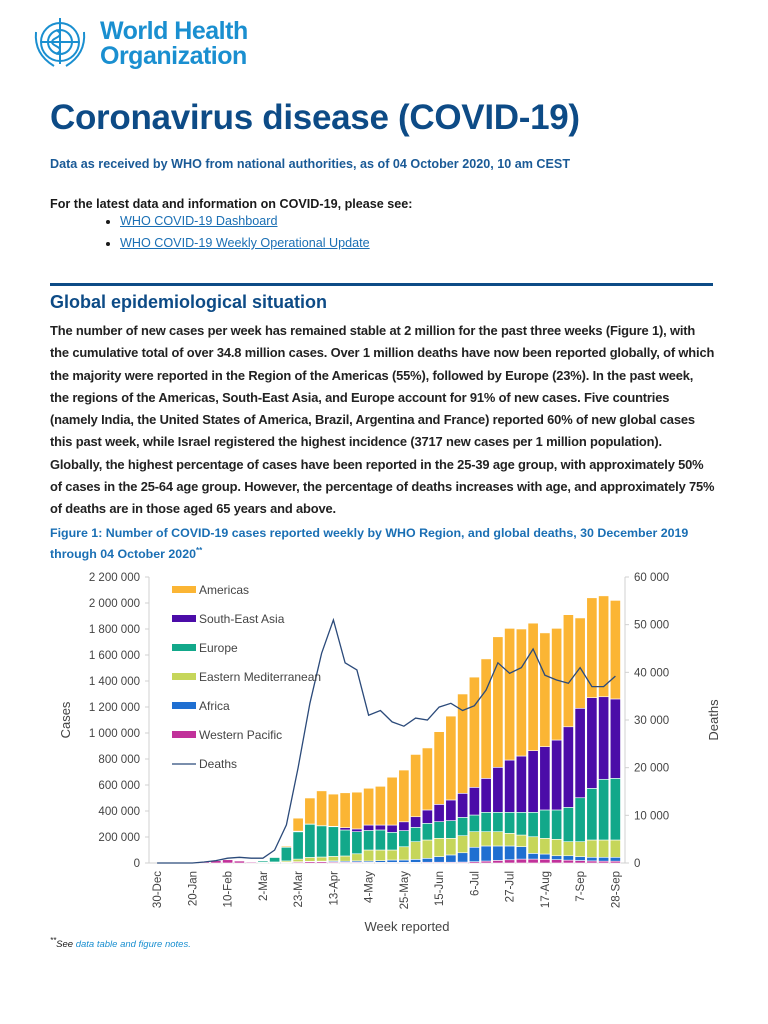 Image resolution: width=768 pixels, height=1024 pixels. I want to click on y-tick-label: 1 400 000, so click(114, 682).